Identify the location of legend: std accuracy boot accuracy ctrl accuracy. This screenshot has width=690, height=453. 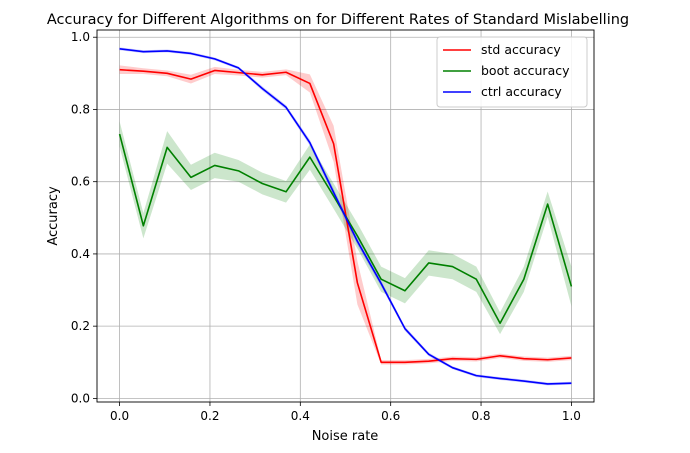
(512, 72).